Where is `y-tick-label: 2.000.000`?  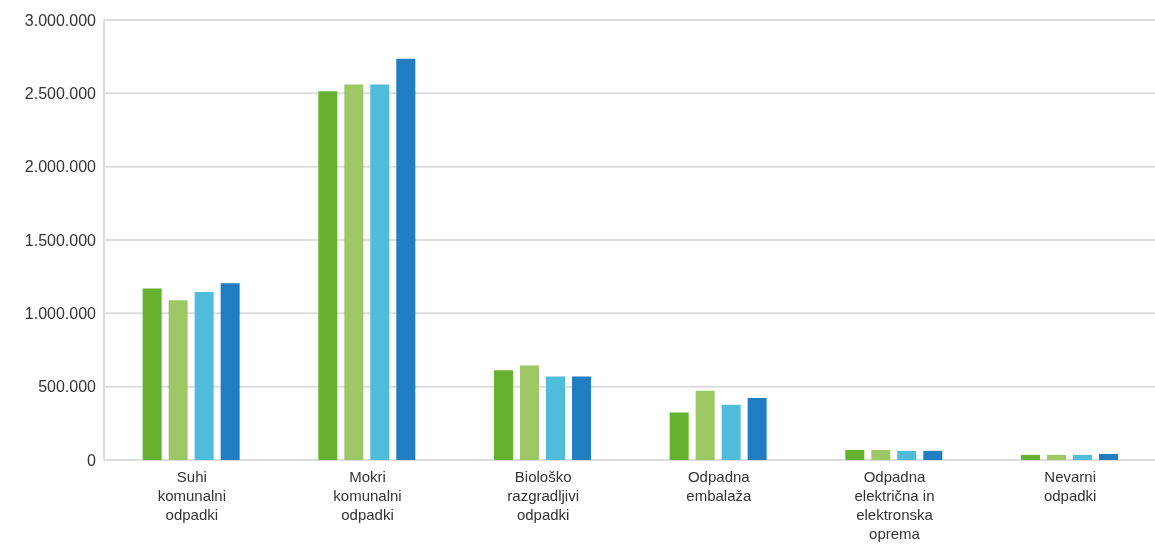 y-tick-label: 2.000.000 is located at coordinates (60, 167).